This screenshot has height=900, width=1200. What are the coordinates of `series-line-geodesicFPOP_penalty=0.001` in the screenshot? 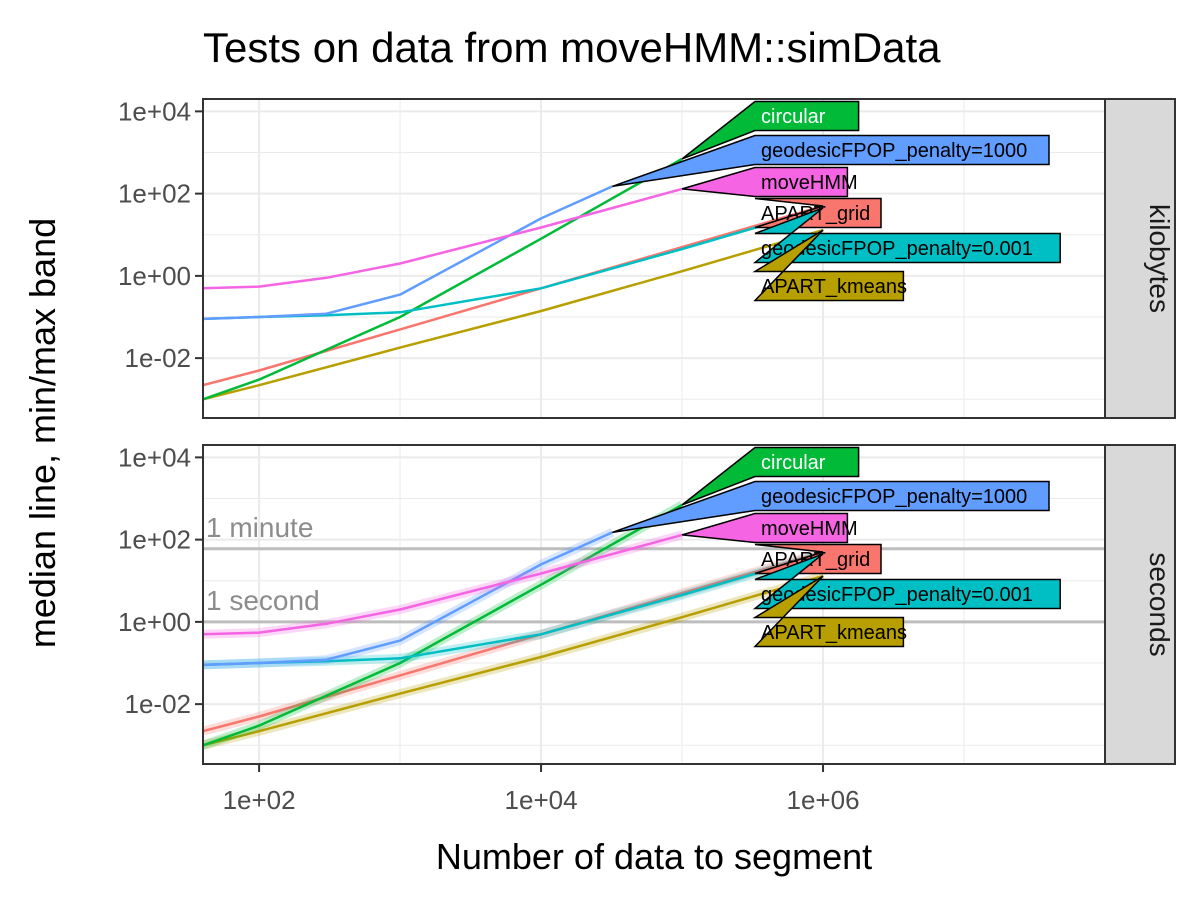 It's located at (513, 263).